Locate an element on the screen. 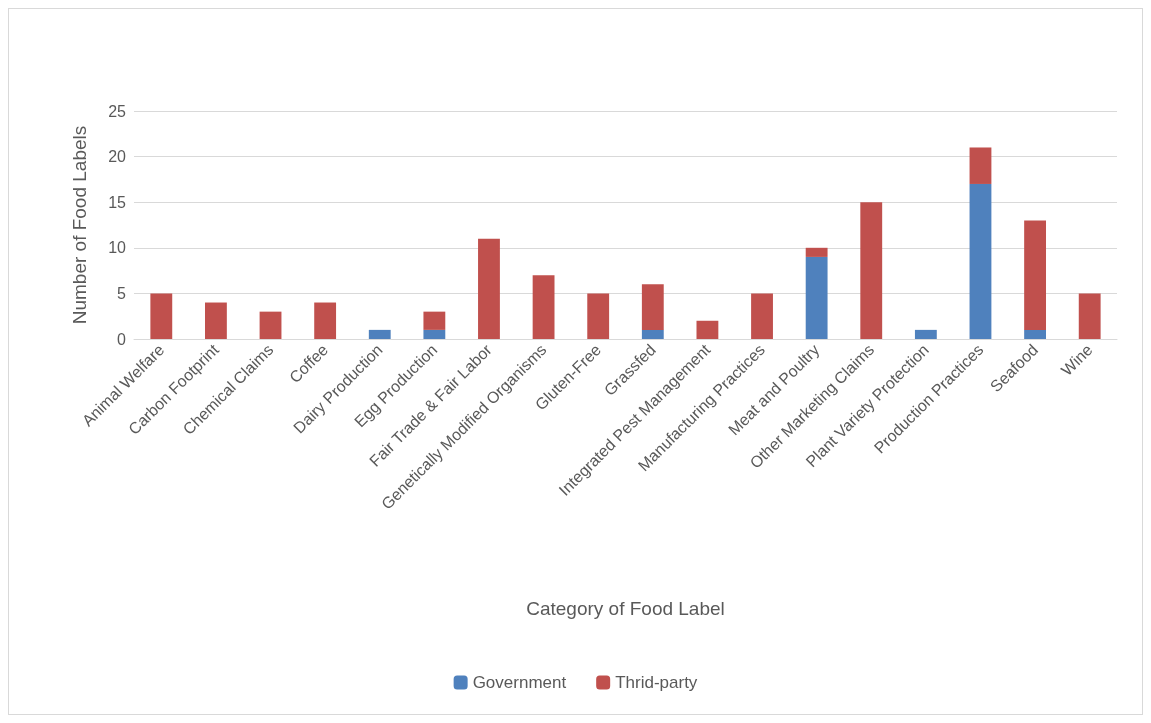  y-tick-label: 20 is located at coordinates (117, 157).